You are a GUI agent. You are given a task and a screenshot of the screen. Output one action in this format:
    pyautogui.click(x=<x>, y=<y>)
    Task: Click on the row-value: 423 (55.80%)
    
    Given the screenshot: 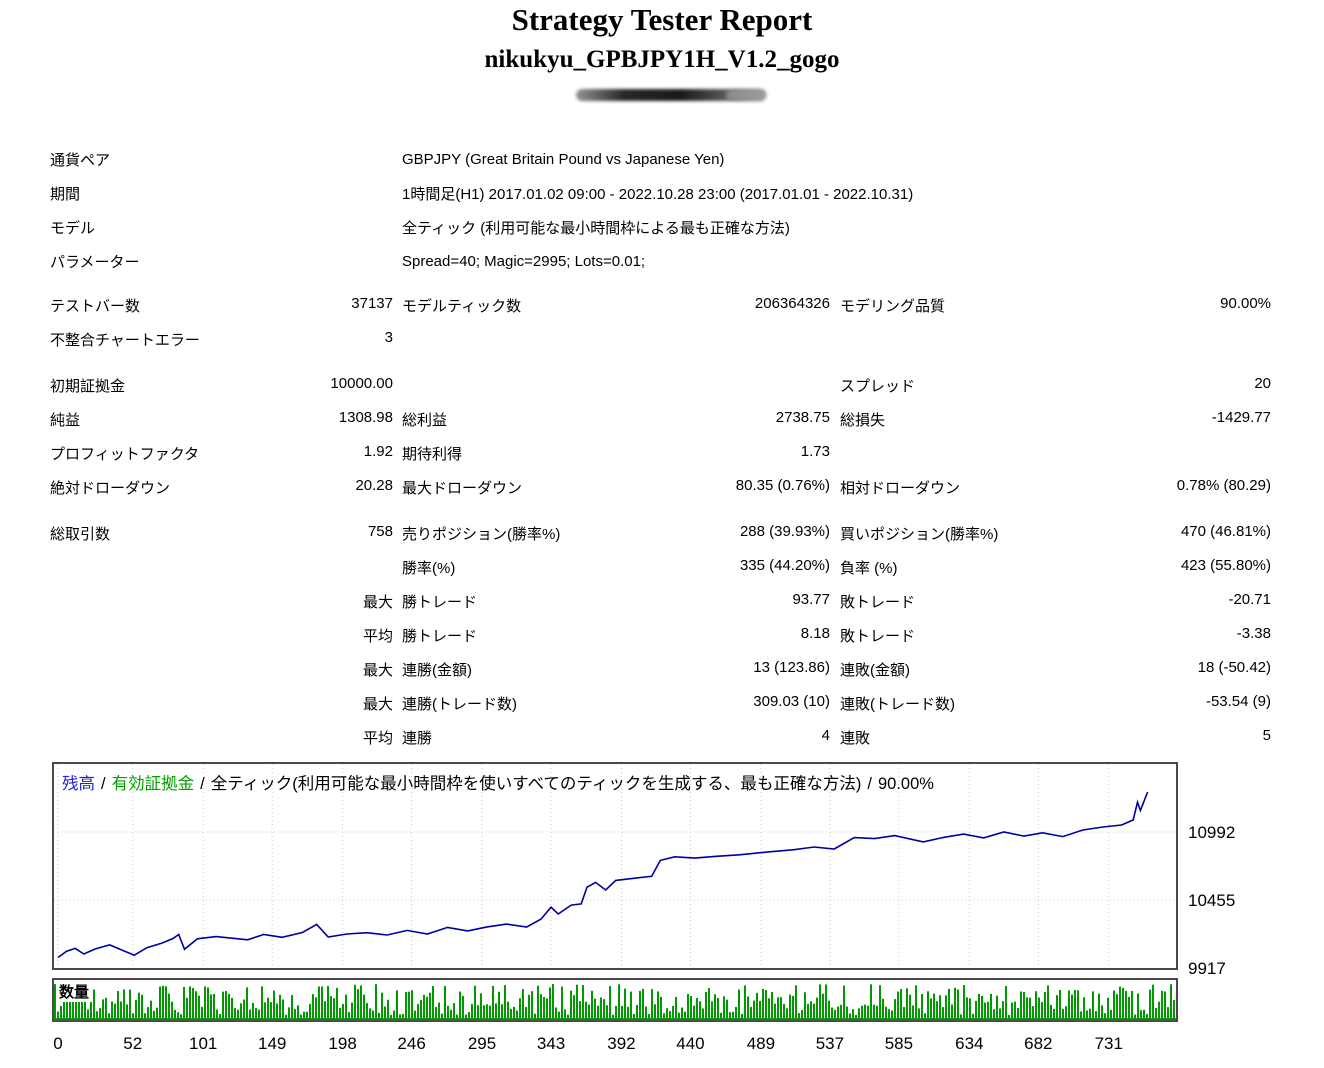 What is the action you would take?
    pyautogui.click(x=1225, y=565)
    